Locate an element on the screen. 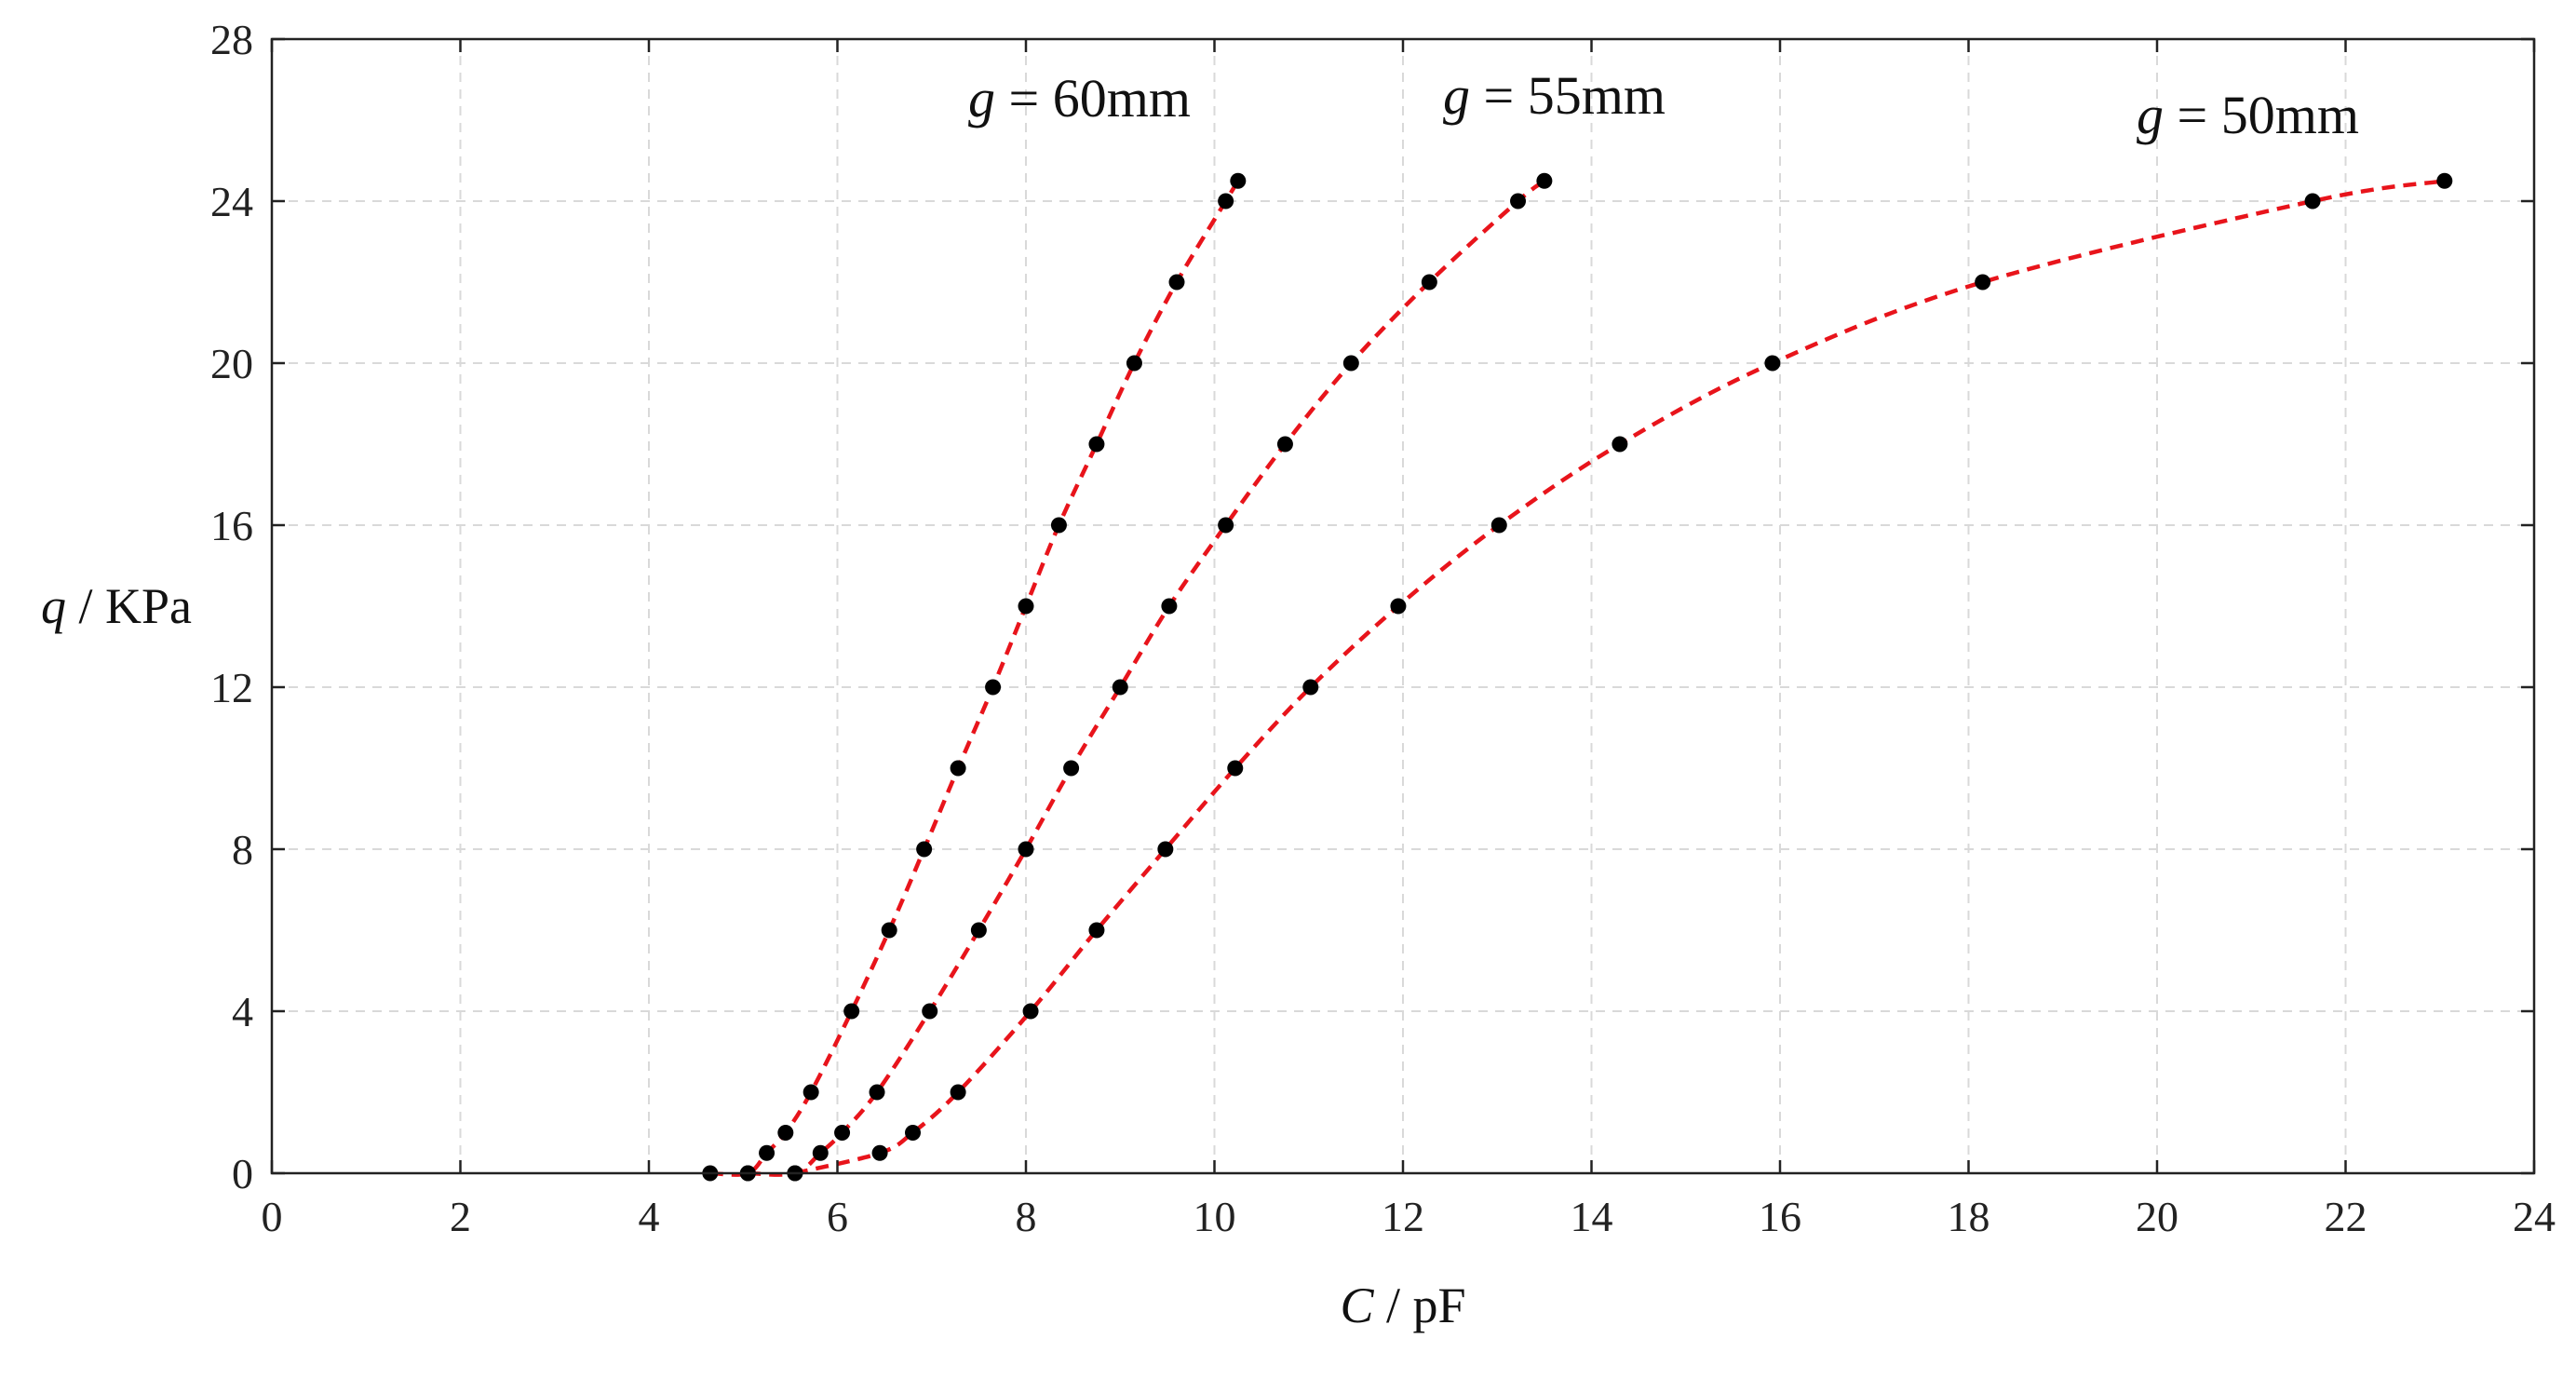 The width and height of the screenshot is (2576, 1379). x-axis-label: C / pF is located at coordinates (1402, 1305).